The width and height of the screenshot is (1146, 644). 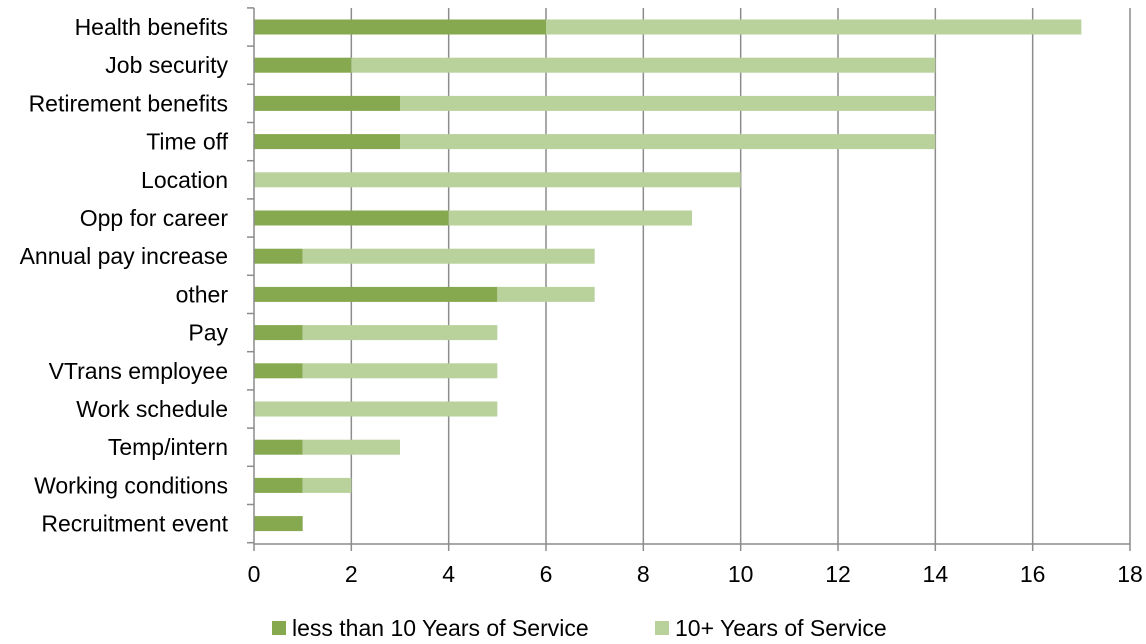 I want to click on tick-label-14: 14, so click(x=936, y=574).